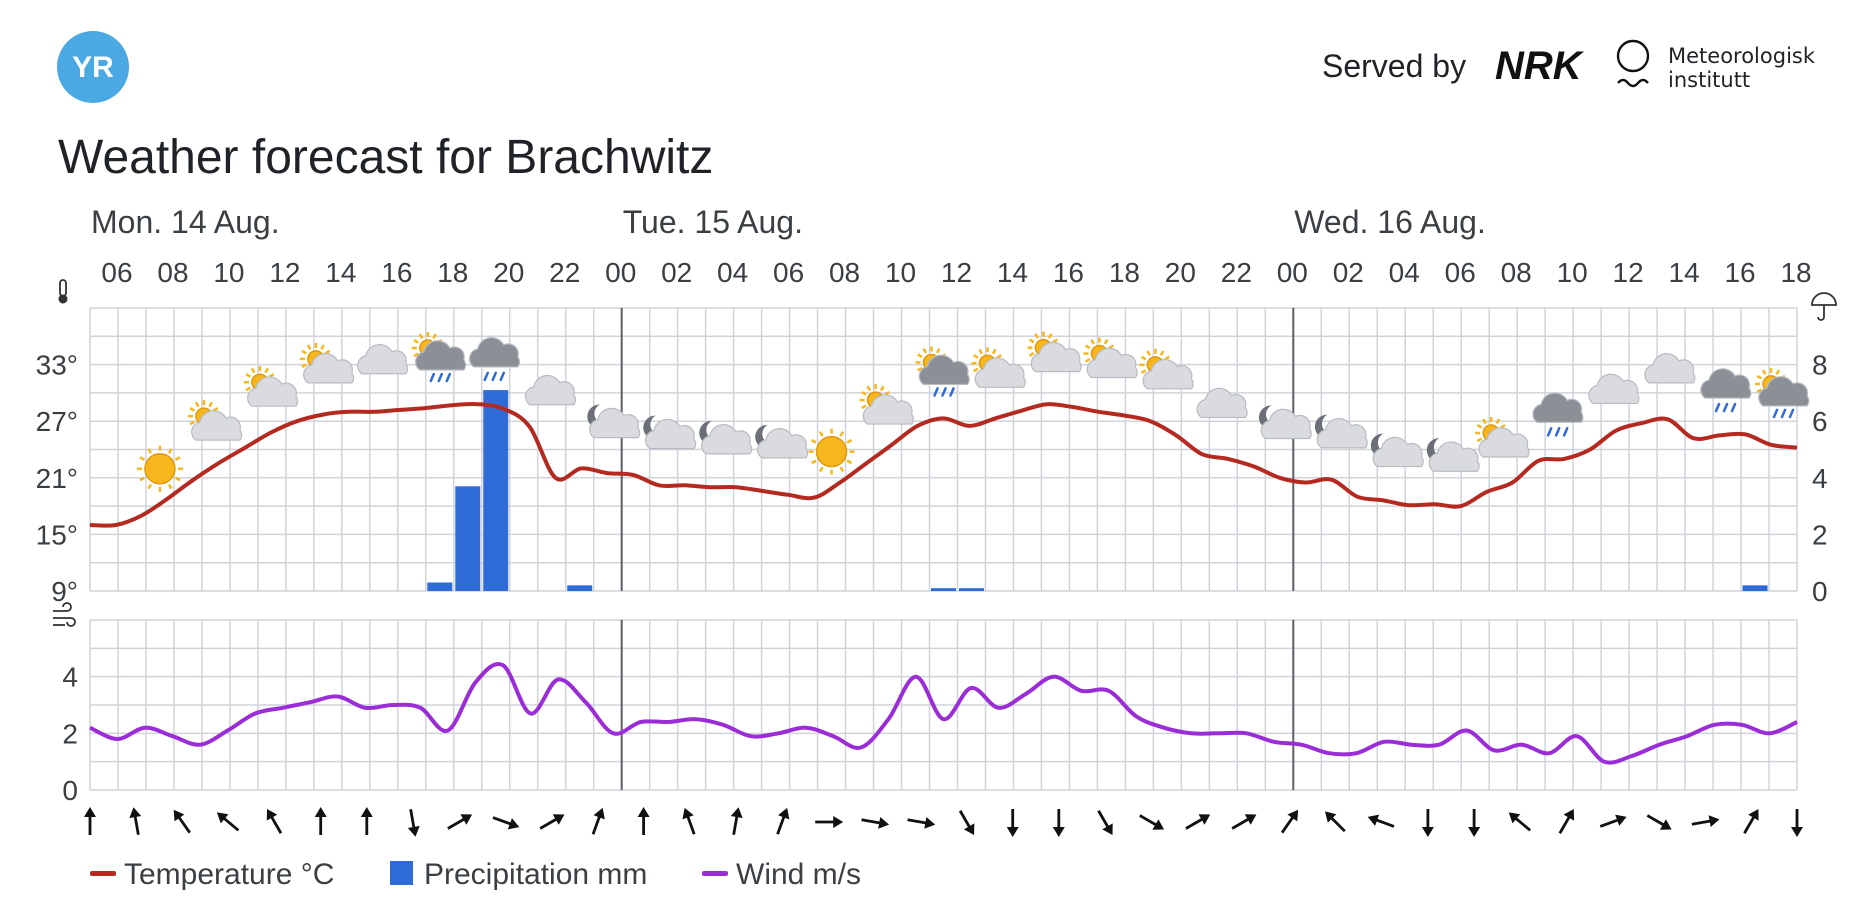 The height and width of the screenshot is (917, 1857). Describe the element at coordinates (401, 873) in the screenshot. I see `legend-swatch` at that location.